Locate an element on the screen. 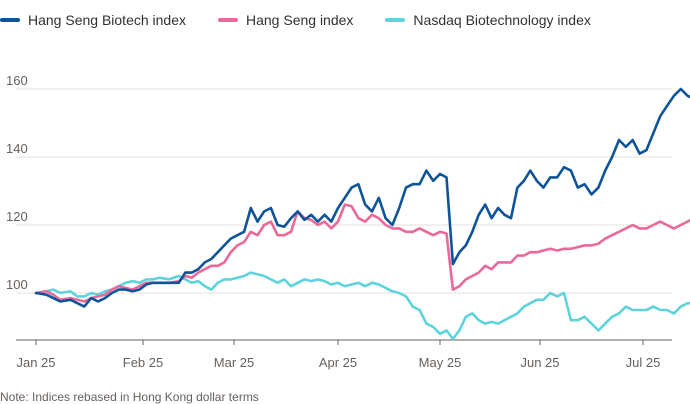 This screenshot has height=404, width=690. x-tick-label-jan-25: Jan 25 is located at coordinates (35, 362).